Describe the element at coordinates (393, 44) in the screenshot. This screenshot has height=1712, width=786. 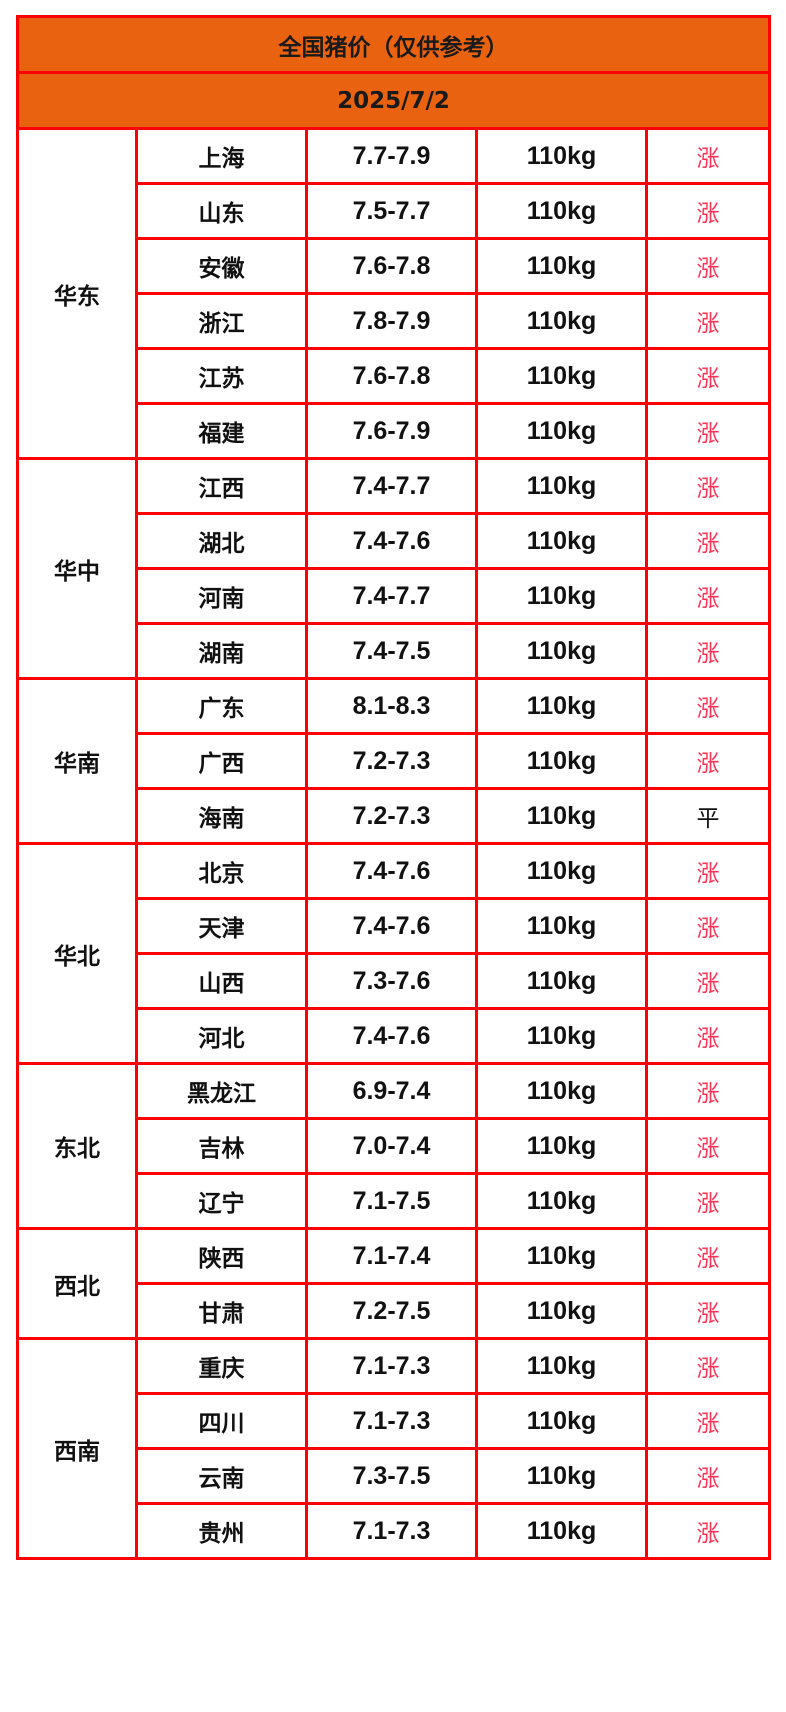
I see `table-title: 全国猪价（仅供参考）` at that location.